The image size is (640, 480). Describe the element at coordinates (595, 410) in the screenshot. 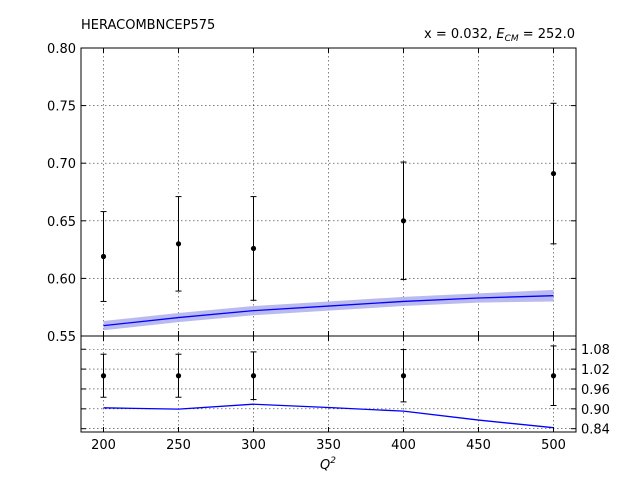

I see `ratio-ytick-label-1: 0.90` at that location.